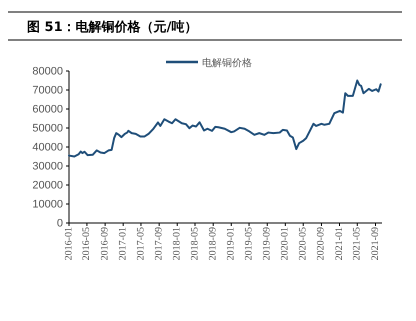 This screenshot has width=416, height=321. Describe the element at coordinates (140, 243) in the screenshot. I see `x-tick-label: 2017-05` at that location.